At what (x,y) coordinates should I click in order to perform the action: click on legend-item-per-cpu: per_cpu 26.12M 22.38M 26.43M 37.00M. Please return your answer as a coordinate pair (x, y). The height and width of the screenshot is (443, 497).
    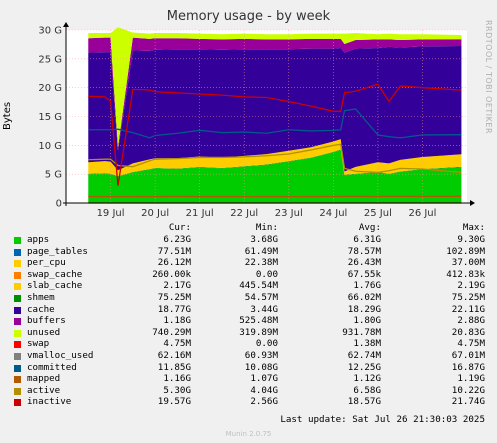
    Looking at the image, I should click on (248, 263).